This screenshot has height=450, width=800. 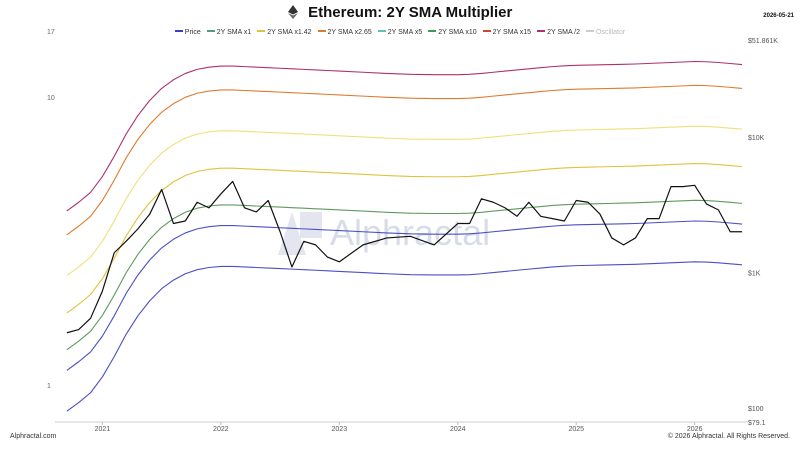 I want to click on y-tick-label-right: $79.1, so click(x=757, y=423).